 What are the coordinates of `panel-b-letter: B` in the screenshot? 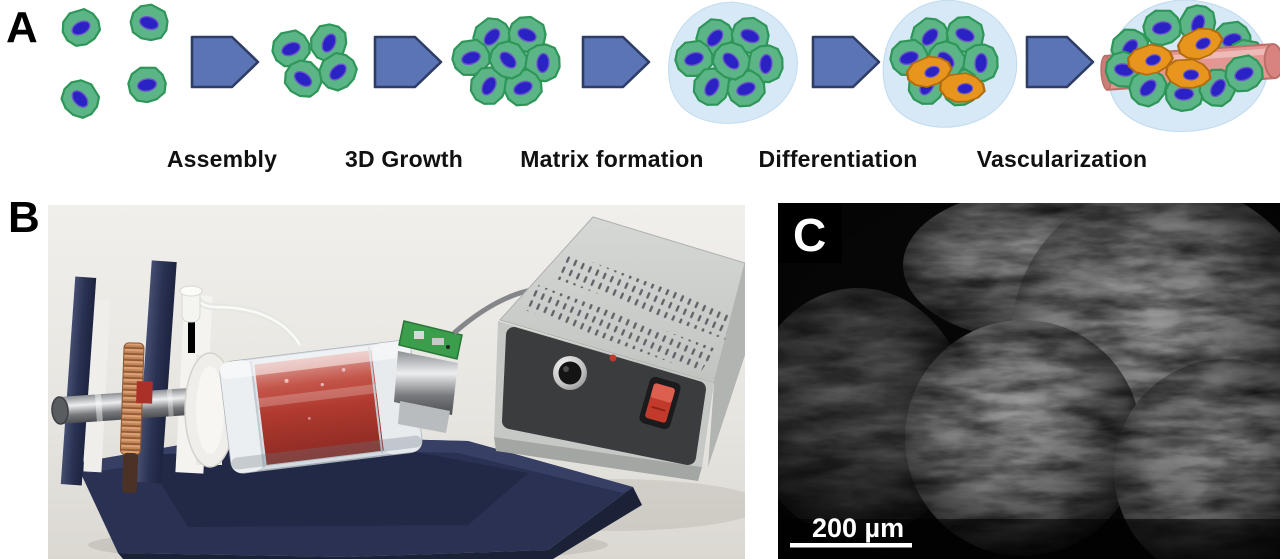 It's located at (24, 217).